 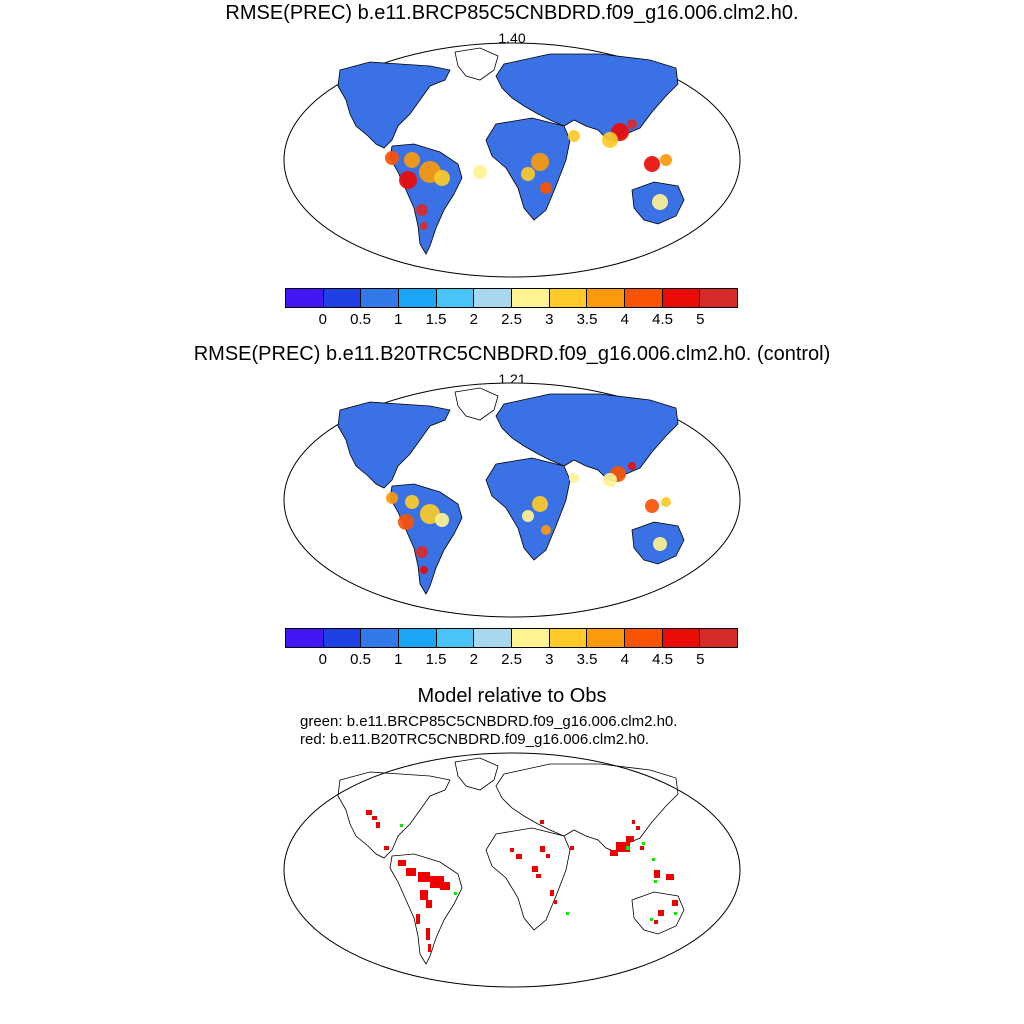 What do you see at coordinates (549, 319) in the screenshot?
I see `panel1-colorbar-label-6: 3` at bounding box center [549, 319].